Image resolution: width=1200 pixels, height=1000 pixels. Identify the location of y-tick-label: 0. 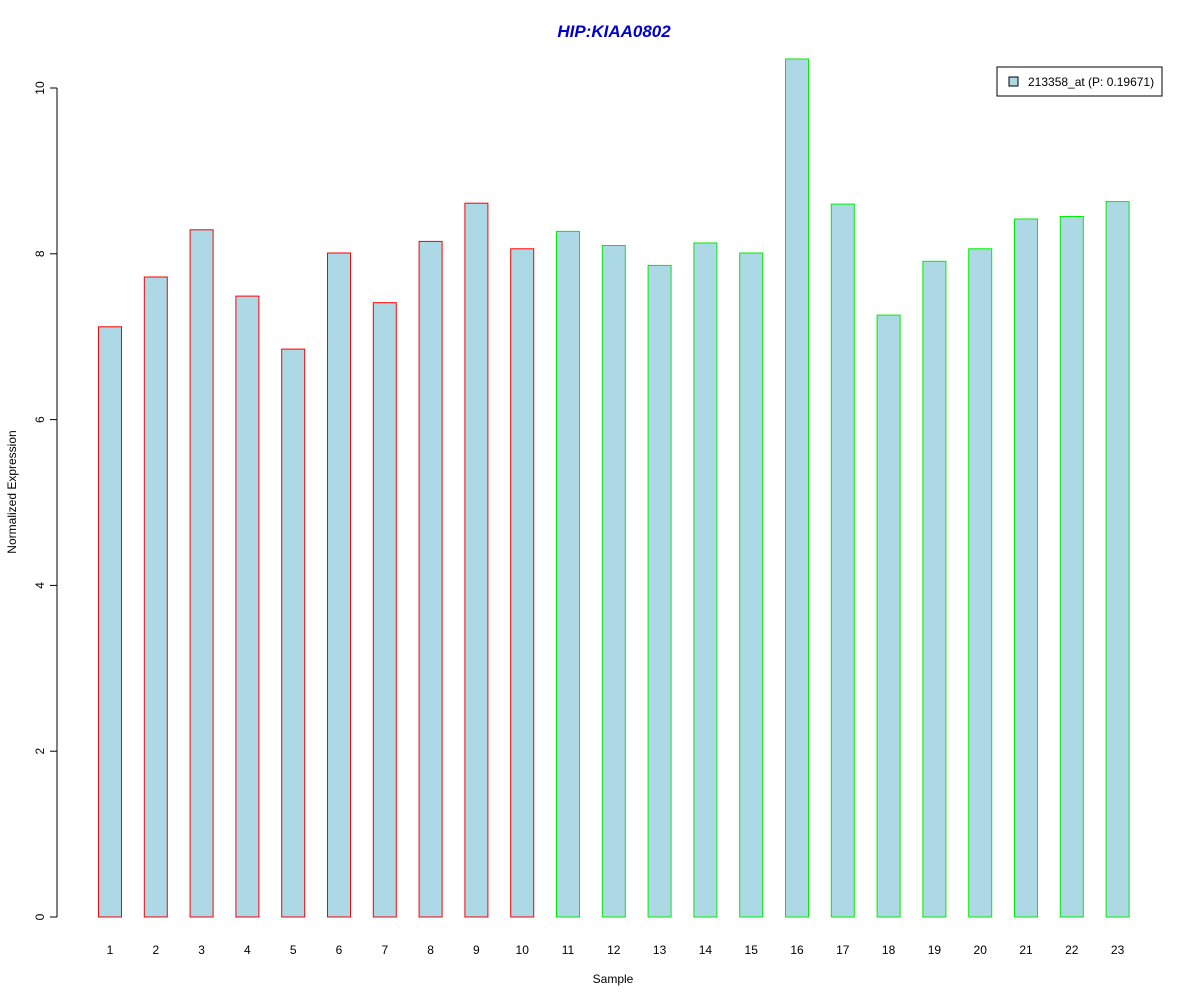
(40, 916).